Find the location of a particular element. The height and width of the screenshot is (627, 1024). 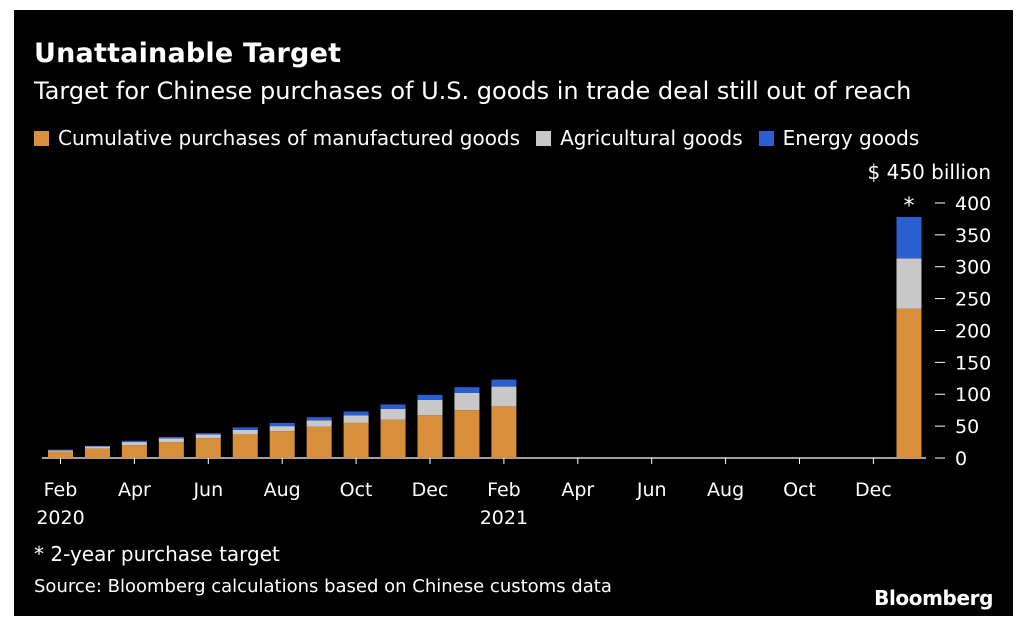

footnote: * 2-year purchase target is located at coordinates (157, 554).